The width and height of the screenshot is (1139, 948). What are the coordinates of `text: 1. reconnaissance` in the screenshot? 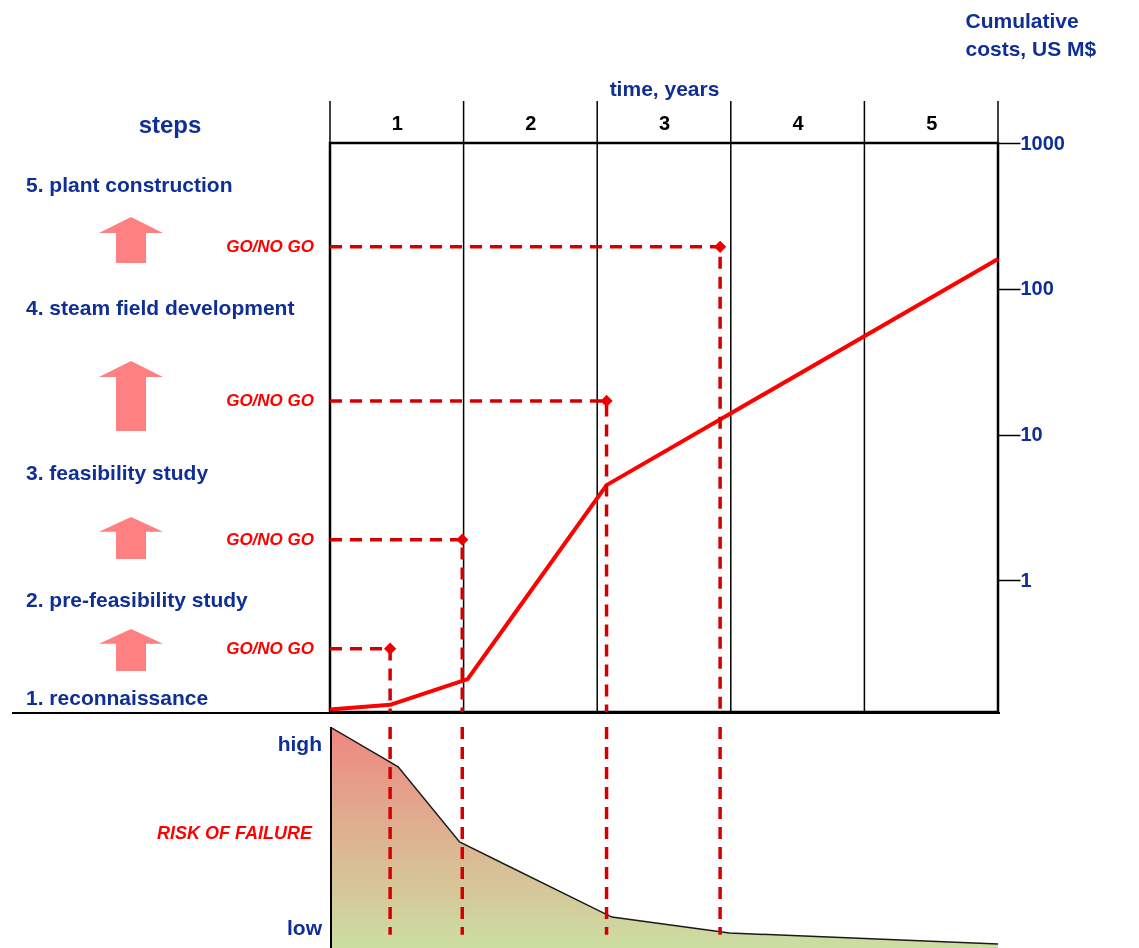 It's located at (117, 698).